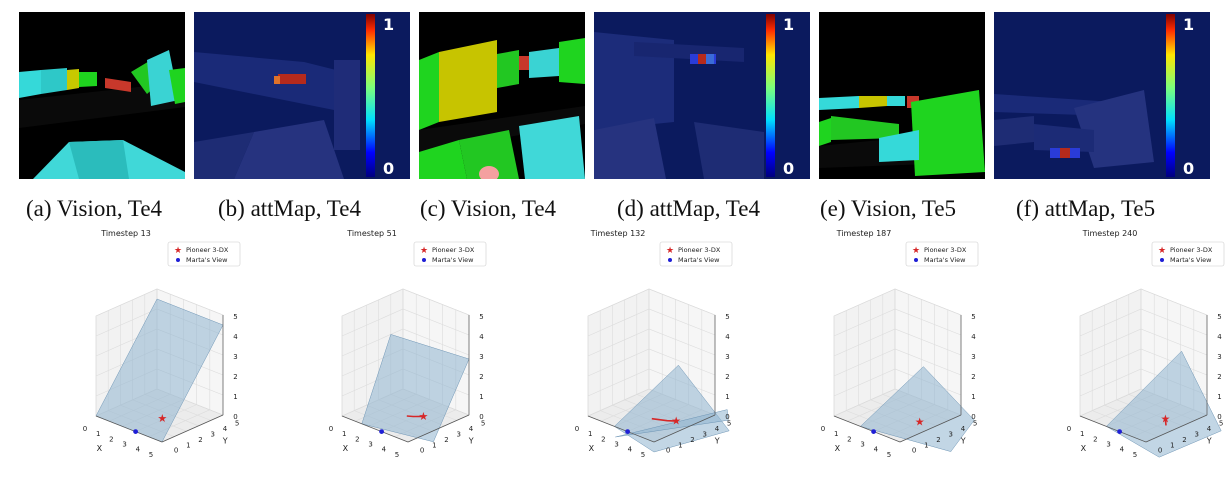 This screenshot has width=1232, height=490. I want to click on chart-title: Timestep 51, so click(371, 233).